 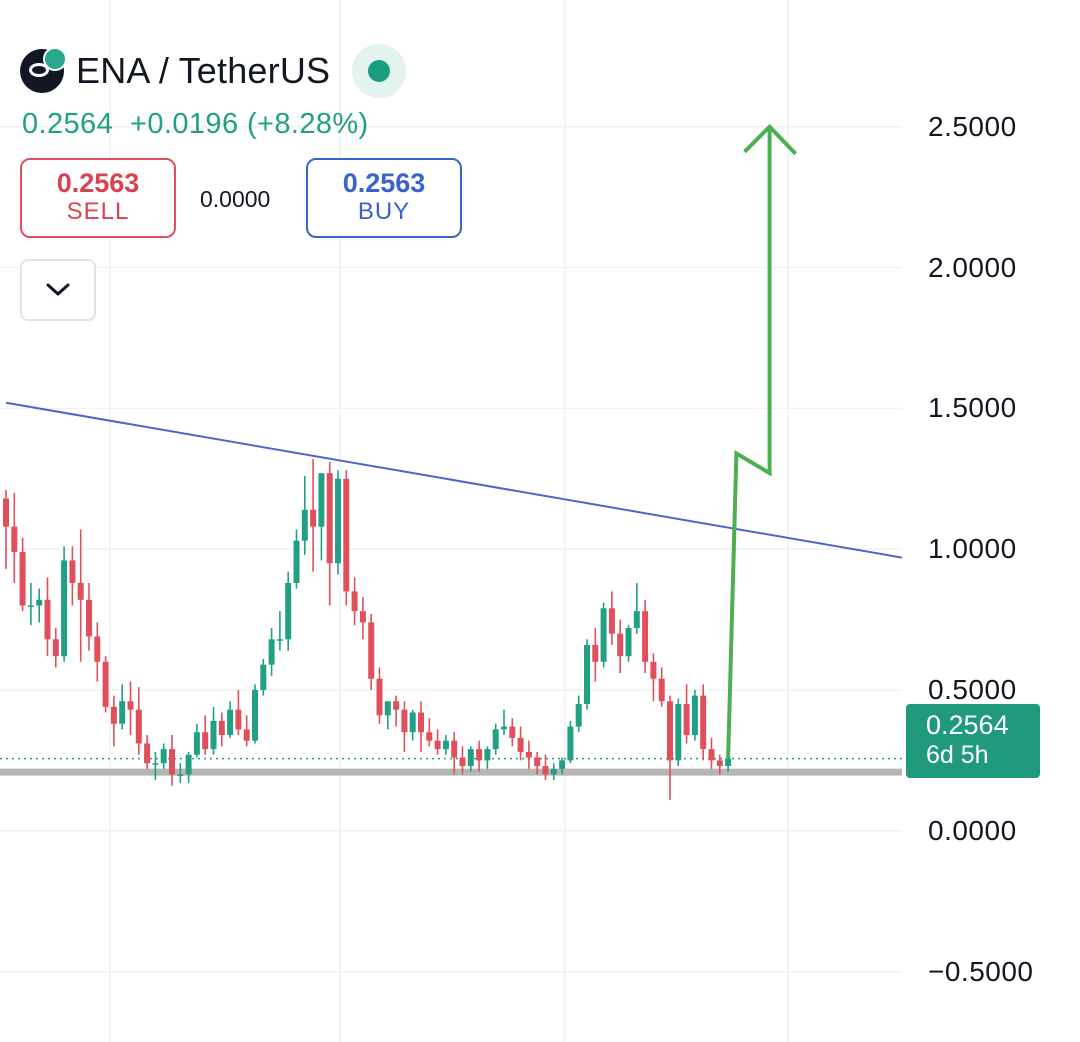 What do you see at coordinates (203, 70) in the screenshot?
I see `symbol-title: ENA / TetherUS` at bounding box center [203, 70].